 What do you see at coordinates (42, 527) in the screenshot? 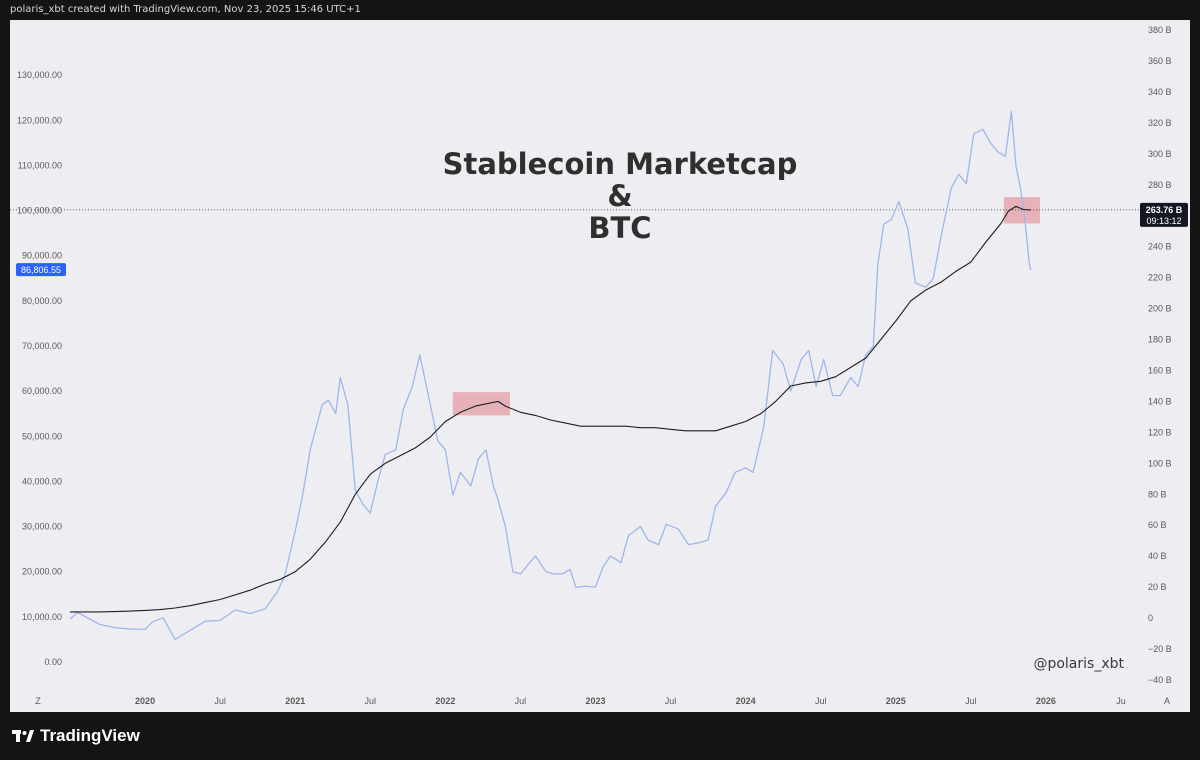
I see `left-axis-tick-label: 30,000.00` at bounding box center [42, 527].